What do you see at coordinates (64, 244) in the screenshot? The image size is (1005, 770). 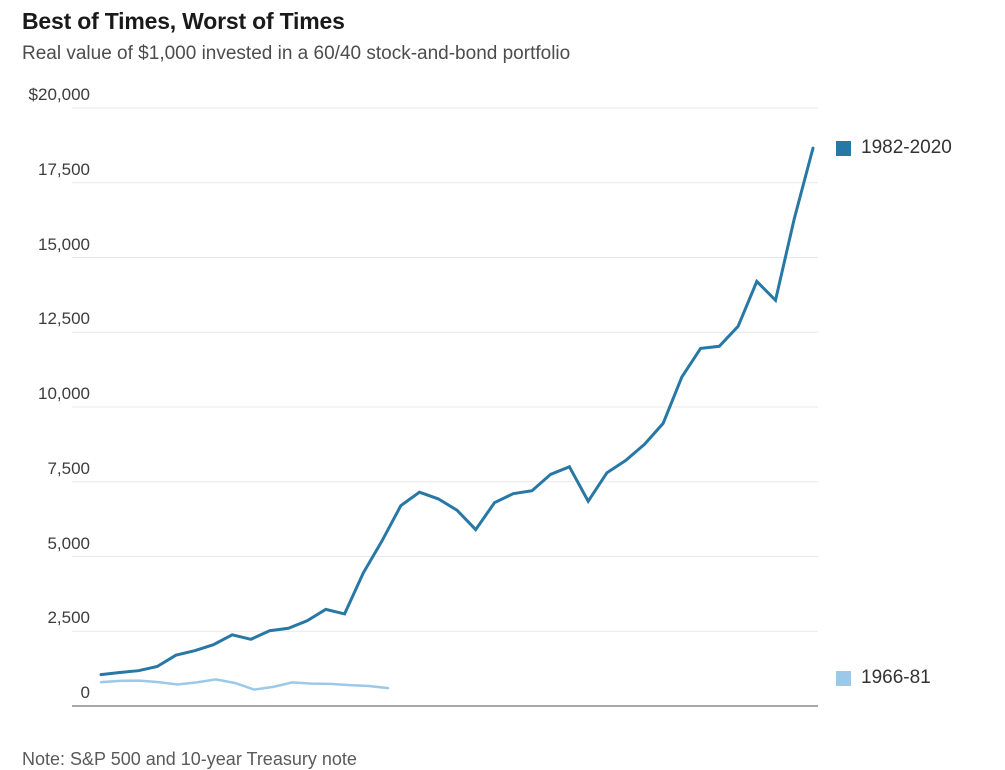 I see `y-axis-tick-label: 15,000` at bounding box center [64, 244].